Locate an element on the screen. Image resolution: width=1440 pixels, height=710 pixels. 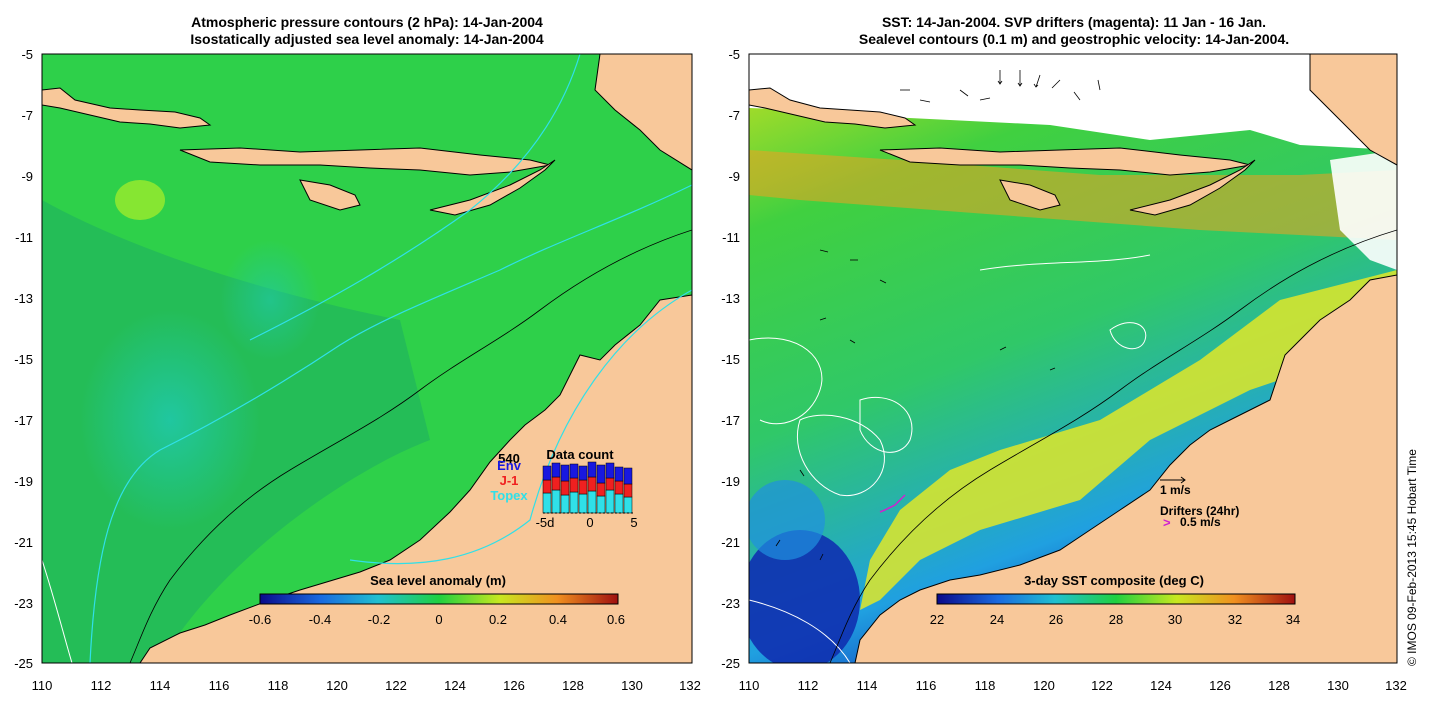
data-count-inset: Data count 540 Env J-1 Topex is located at coordinates (563, 488).